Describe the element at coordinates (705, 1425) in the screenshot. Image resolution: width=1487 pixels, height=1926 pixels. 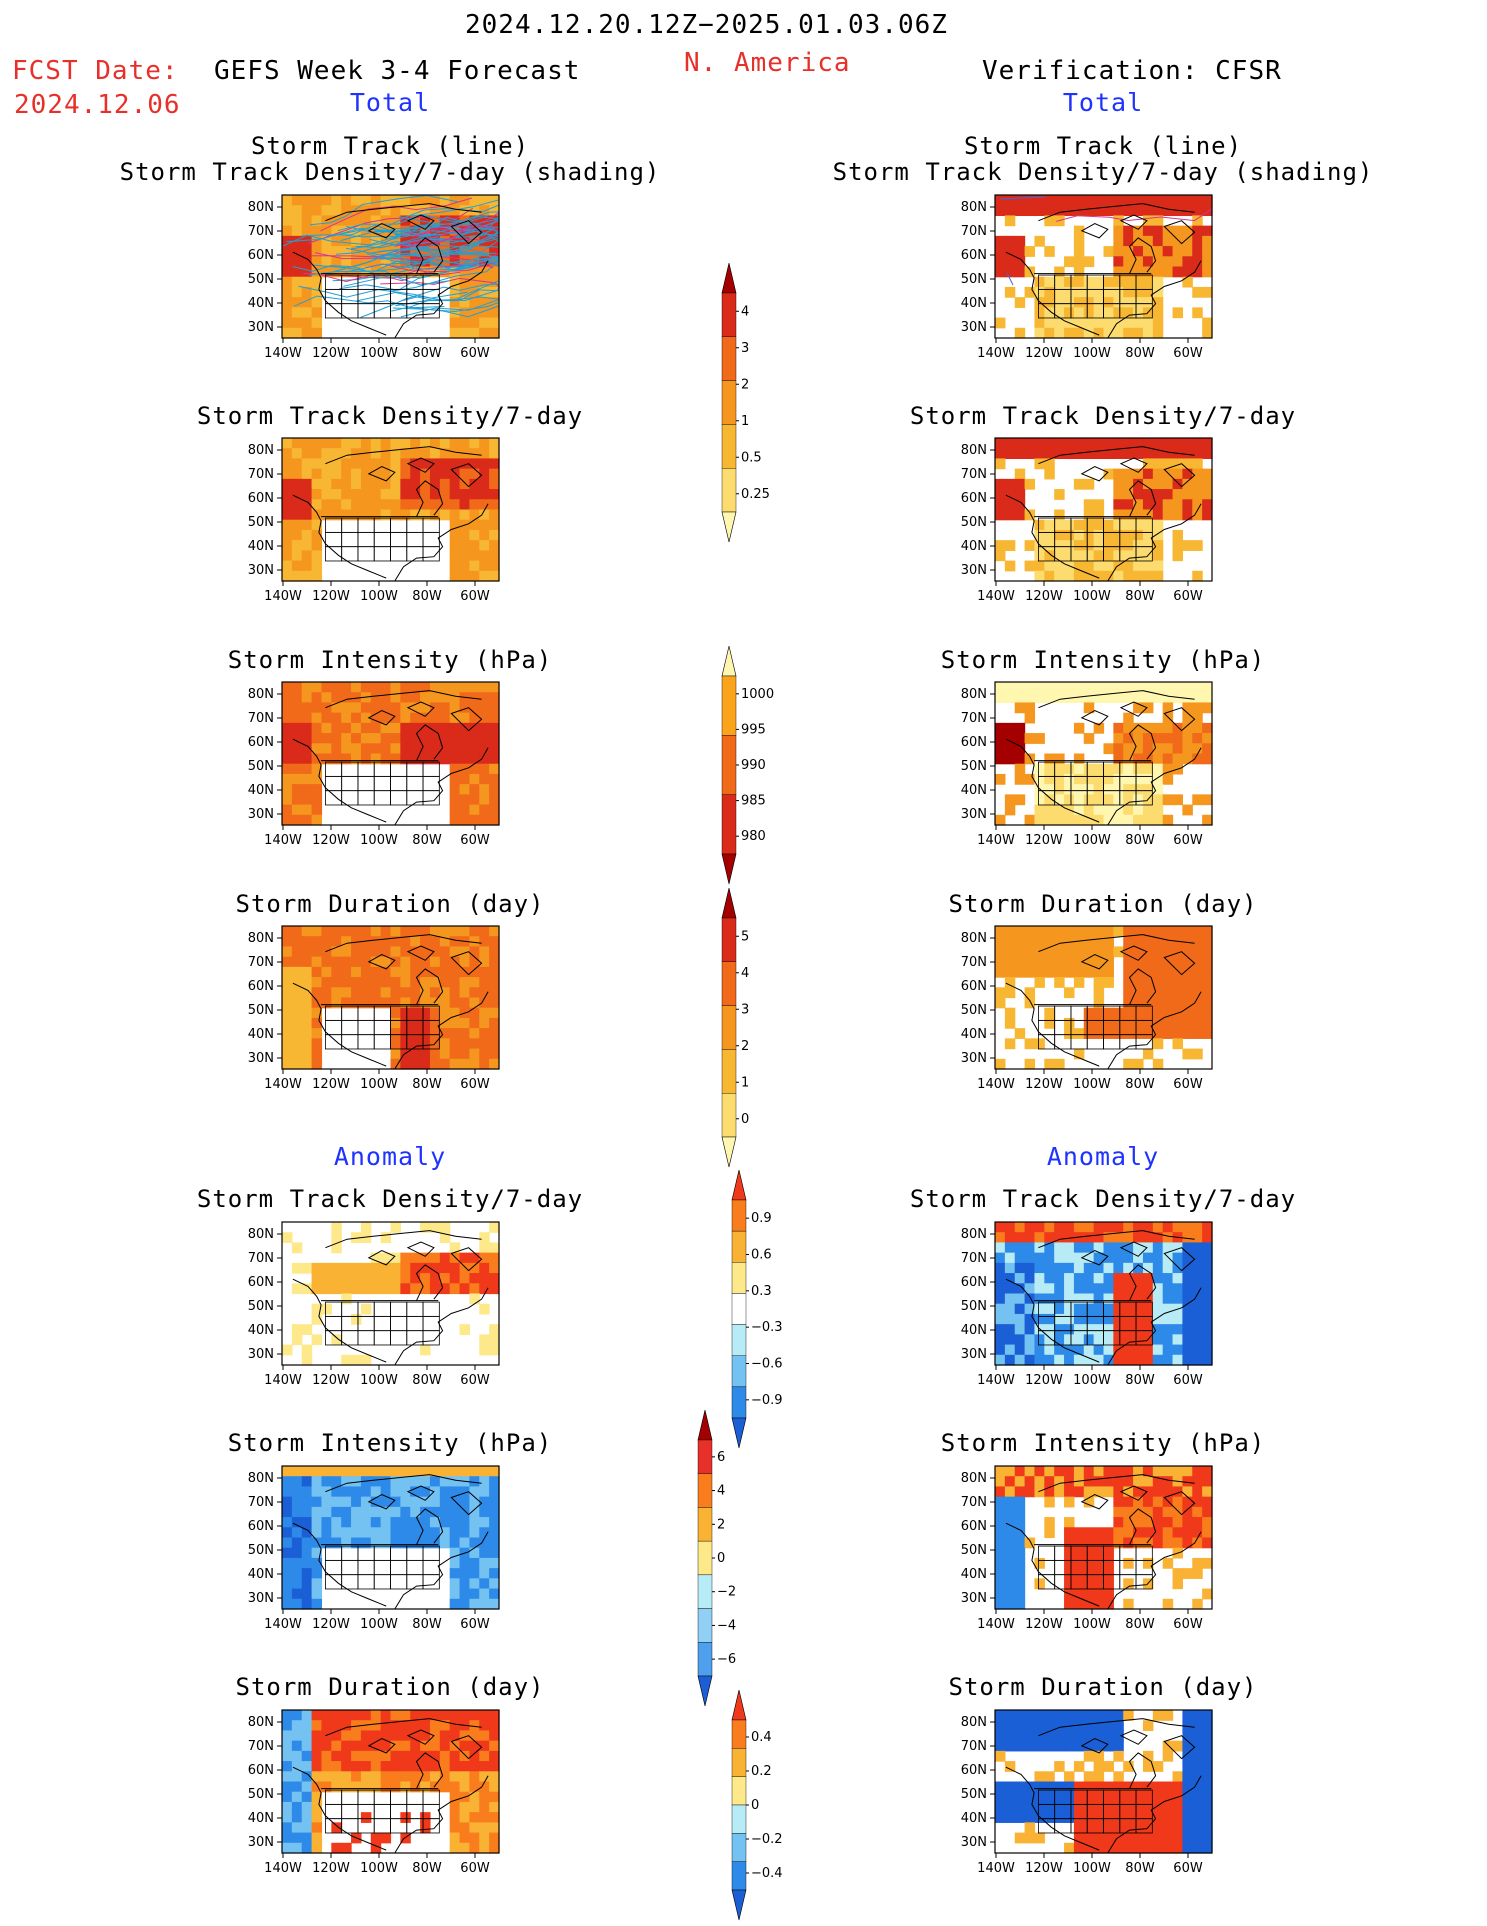
I see `colorbar-top-arrow` at that location.